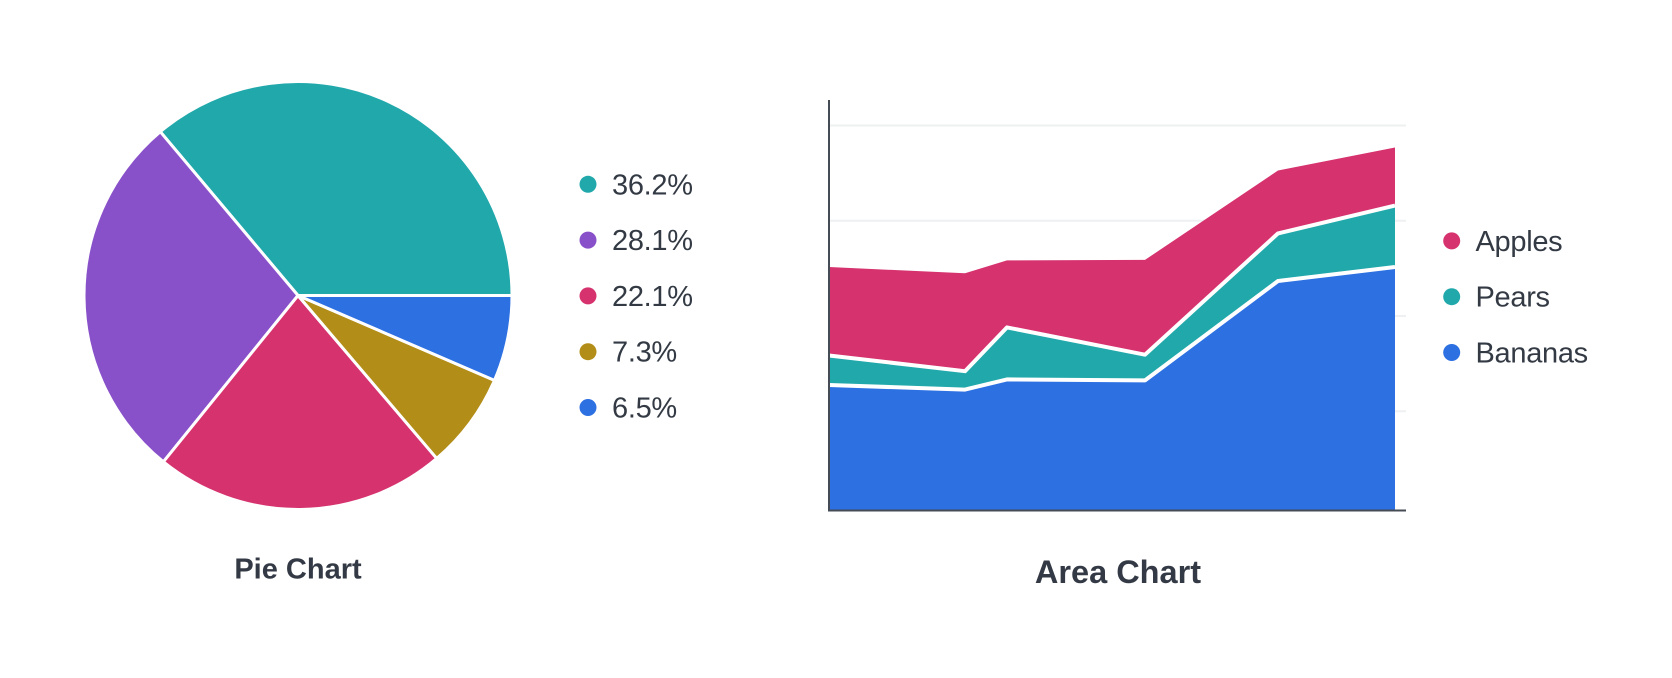  Describe the element at coordinates (644, 353) in the screenshot. I see `svg-text: 7.3%` at that location.